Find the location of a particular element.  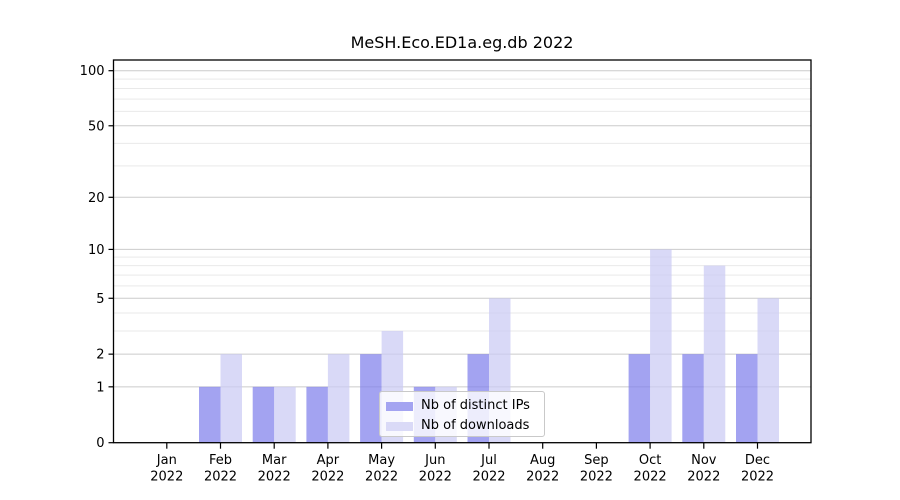

legend-item-distinct-ips: Nb of distinct IPs is located at coordinates (462, 406).